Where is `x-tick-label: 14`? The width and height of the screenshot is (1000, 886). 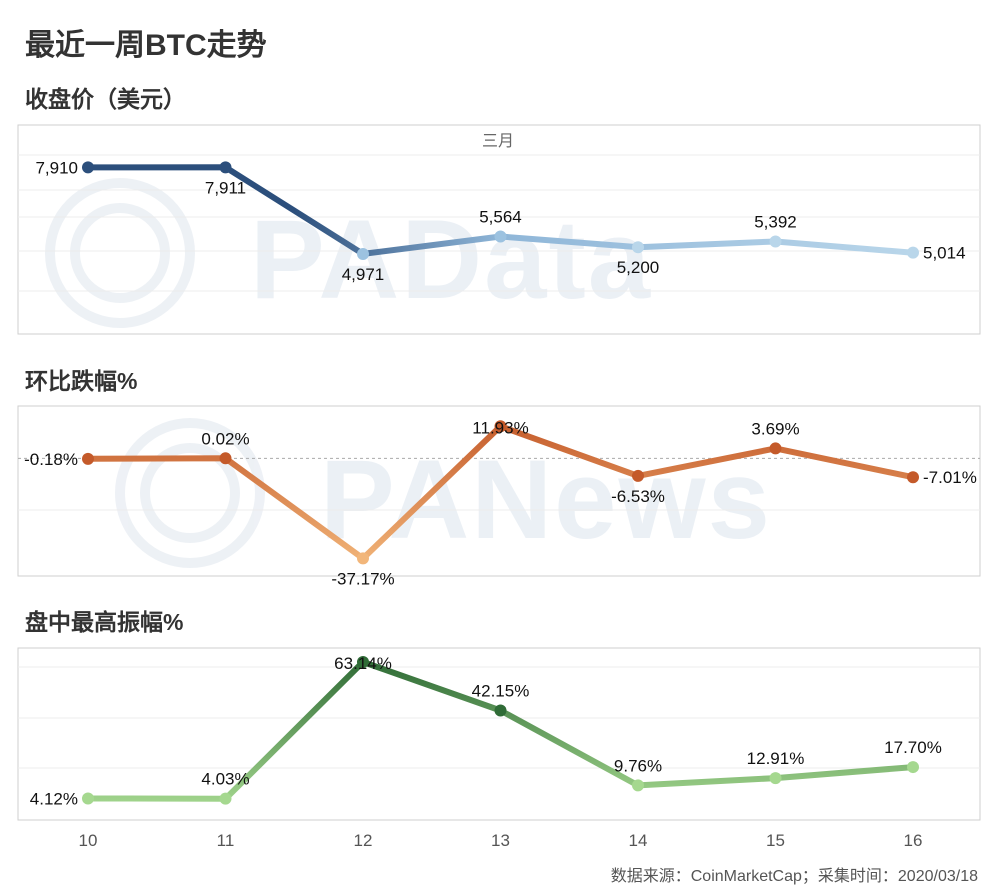 x-tick-label: 14 is located at coordinates (638, 840).